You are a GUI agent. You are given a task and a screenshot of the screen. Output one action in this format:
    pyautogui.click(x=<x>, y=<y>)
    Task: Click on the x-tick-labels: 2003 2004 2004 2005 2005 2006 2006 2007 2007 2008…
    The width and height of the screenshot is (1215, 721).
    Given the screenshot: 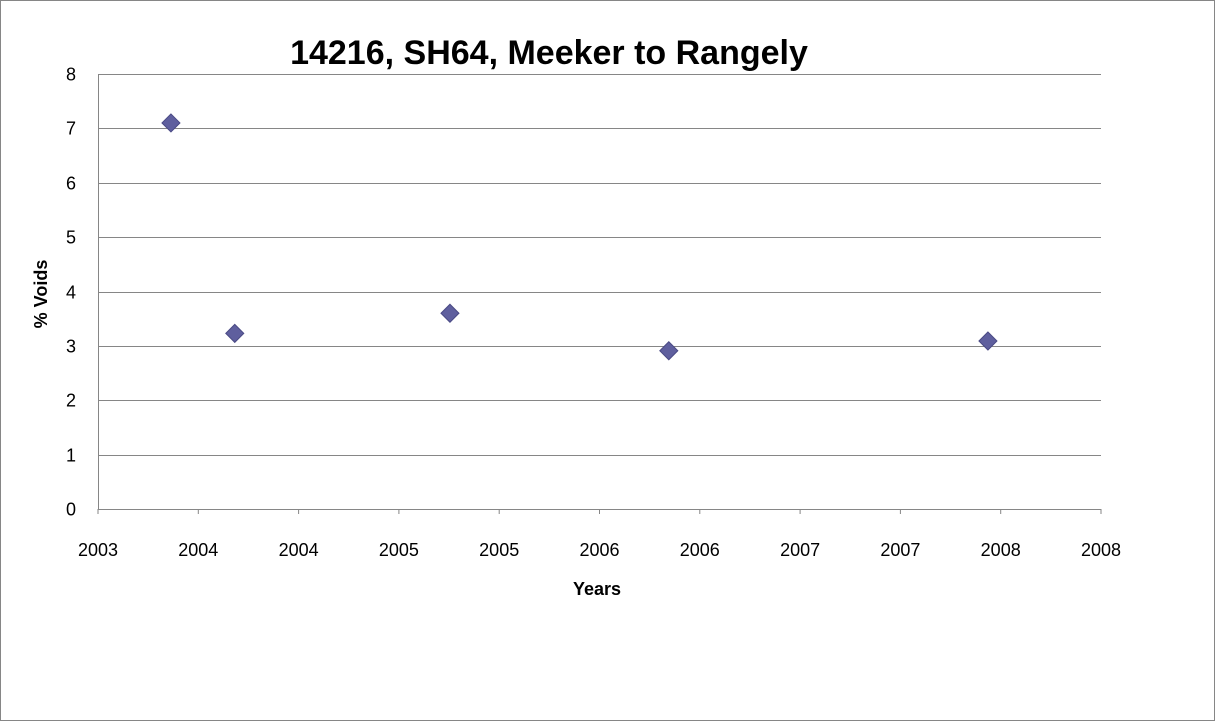 What is the action you would take?
    pyautogui.click(x=599, y=550)
    